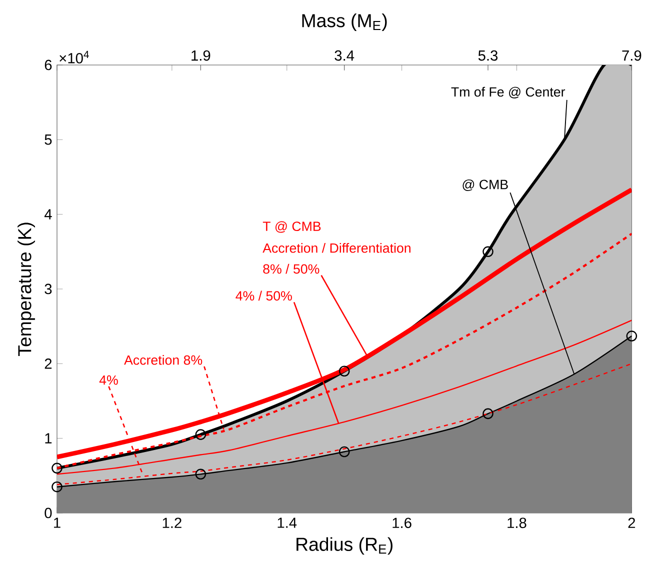  I want to click on annotation: 8% / 50%, so click(291, 269).